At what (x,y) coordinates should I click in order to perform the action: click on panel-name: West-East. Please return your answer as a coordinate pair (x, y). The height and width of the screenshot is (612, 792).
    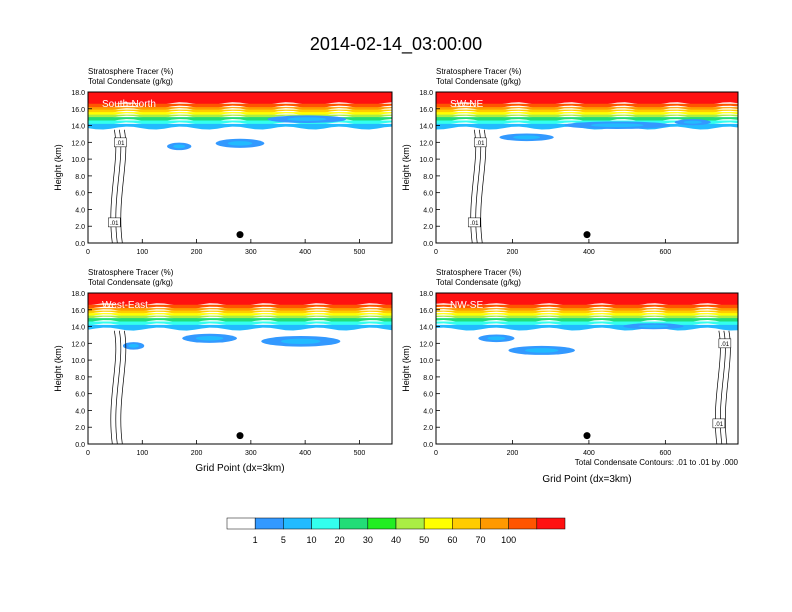
    Looking at the image, I should click on (125, 305).